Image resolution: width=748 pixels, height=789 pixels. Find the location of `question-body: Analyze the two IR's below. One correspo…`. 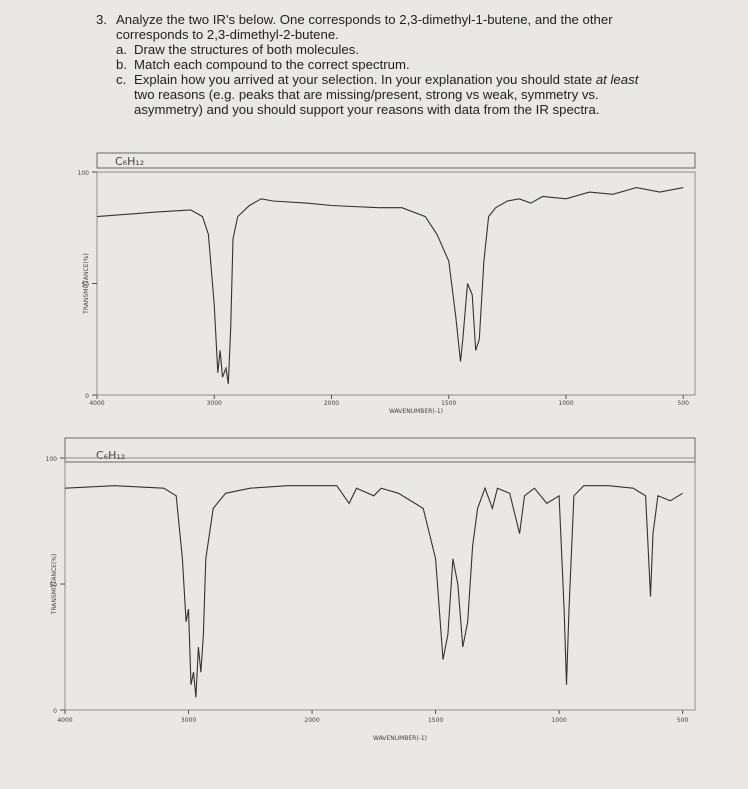

question-body: Analyze the two IR's below. One correspo… is located at coordinates (378, 64).